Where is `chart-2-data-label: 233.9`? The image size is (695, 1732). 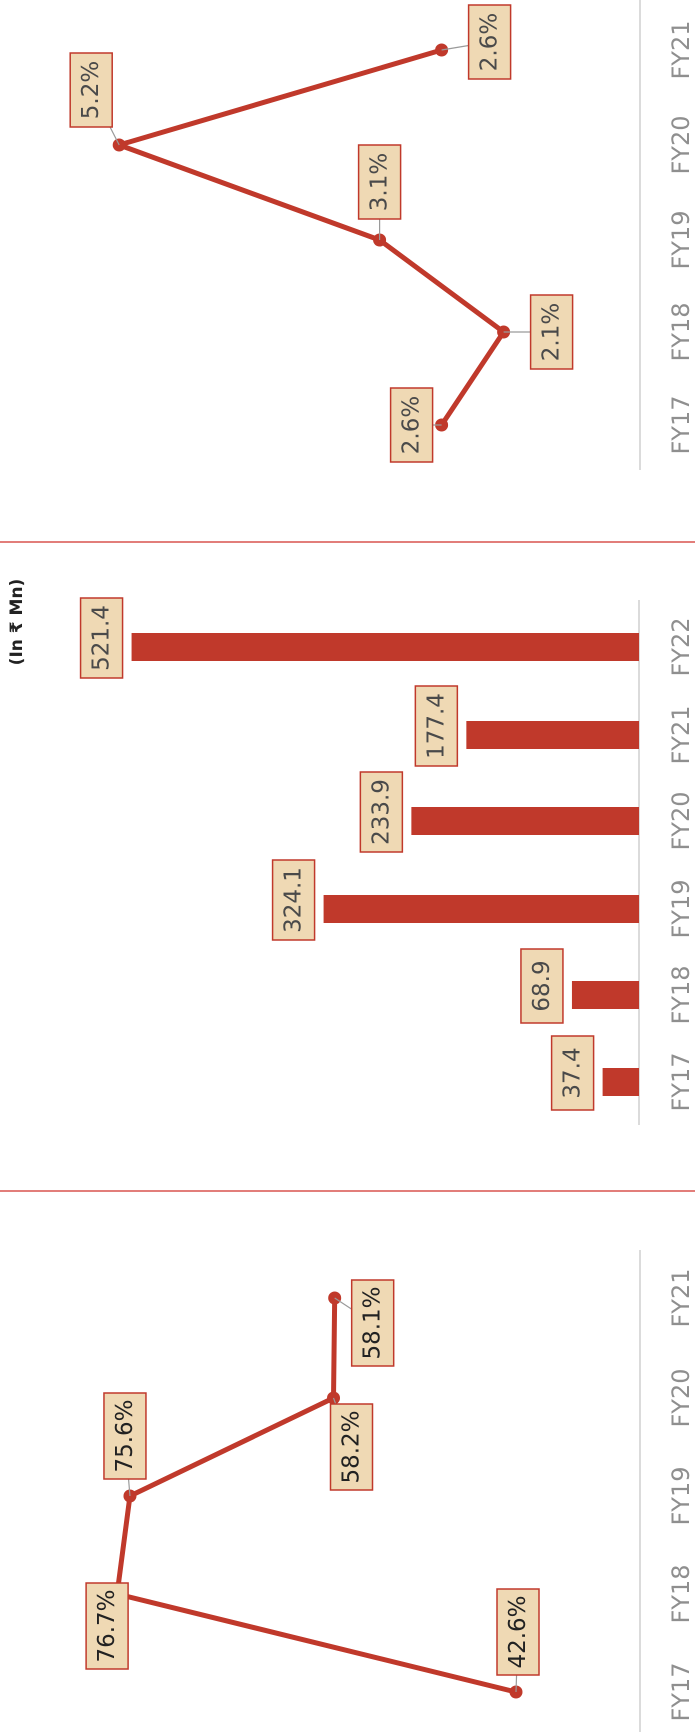
chart-2-data-label: 233.9 is located at coordinates (381, 812).